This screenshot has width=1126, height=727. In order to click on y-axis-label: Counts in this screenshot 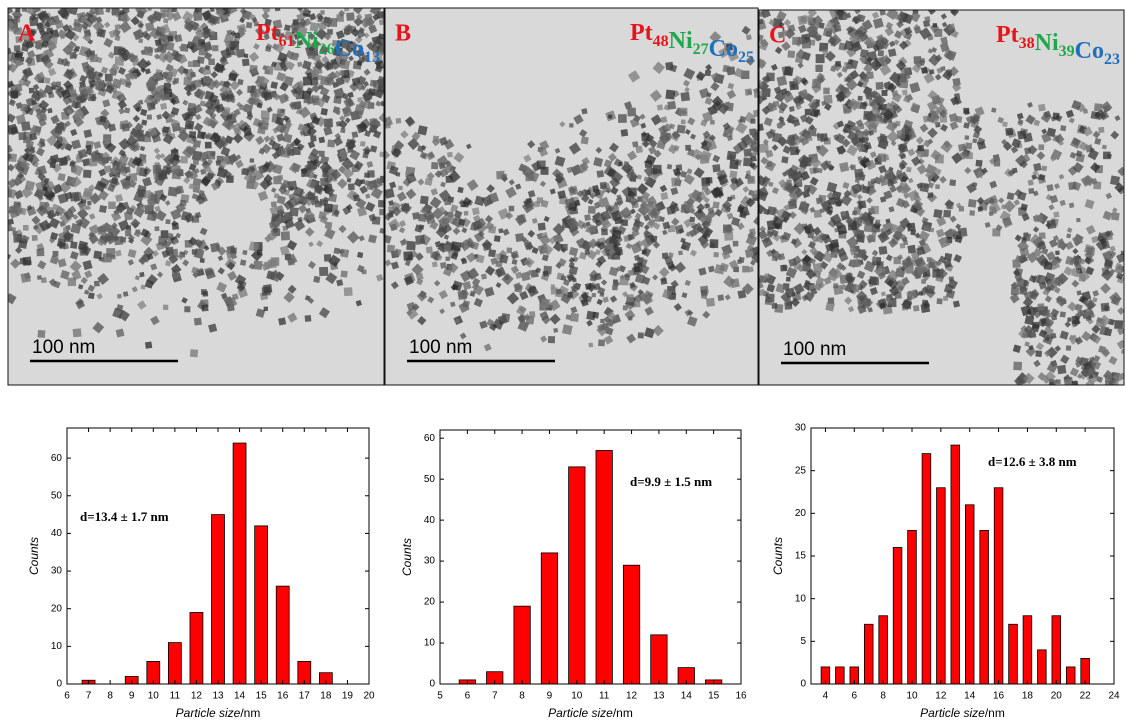, I will do `click(407, 557)`.